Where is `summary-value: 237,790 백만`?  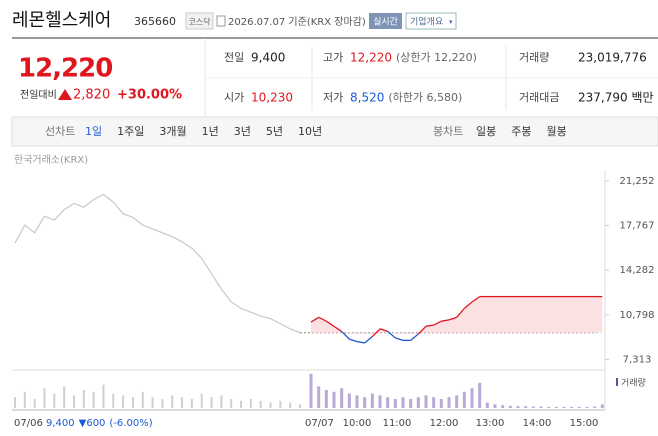
summary-value: 237,790 백만 is located at coordinates (616, 98).